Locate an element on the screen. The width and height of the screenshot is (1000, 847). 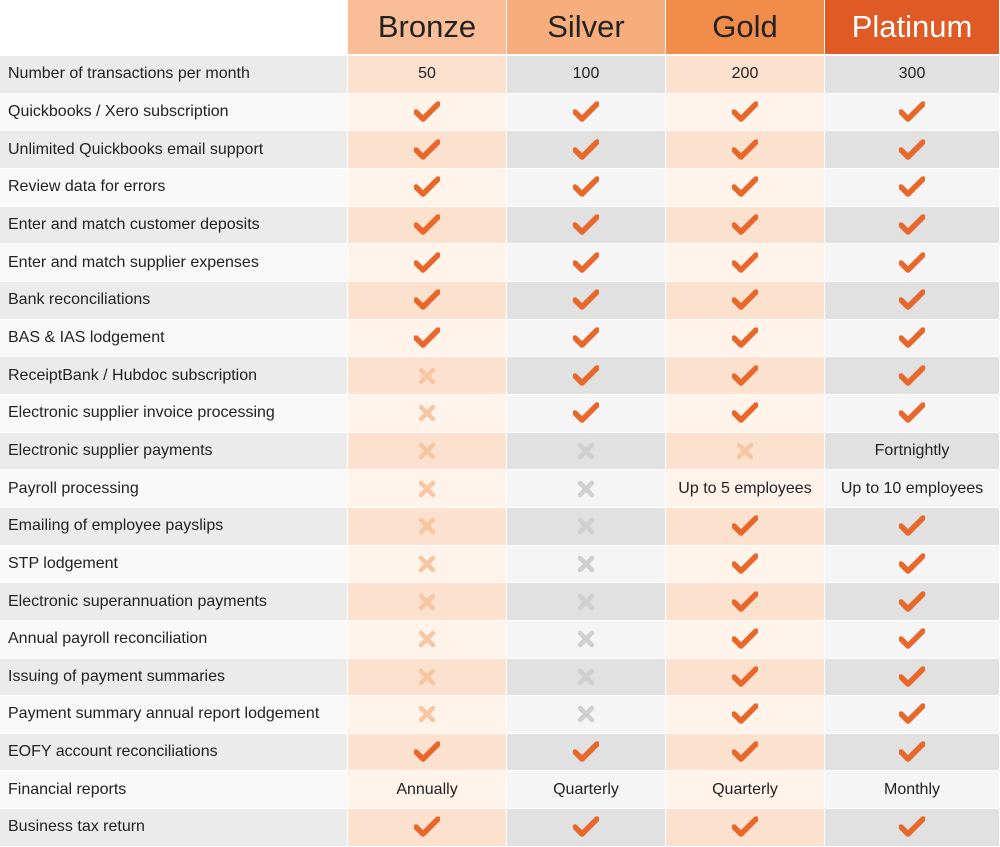
header-blank-cell is located at coordinates (174, 28).